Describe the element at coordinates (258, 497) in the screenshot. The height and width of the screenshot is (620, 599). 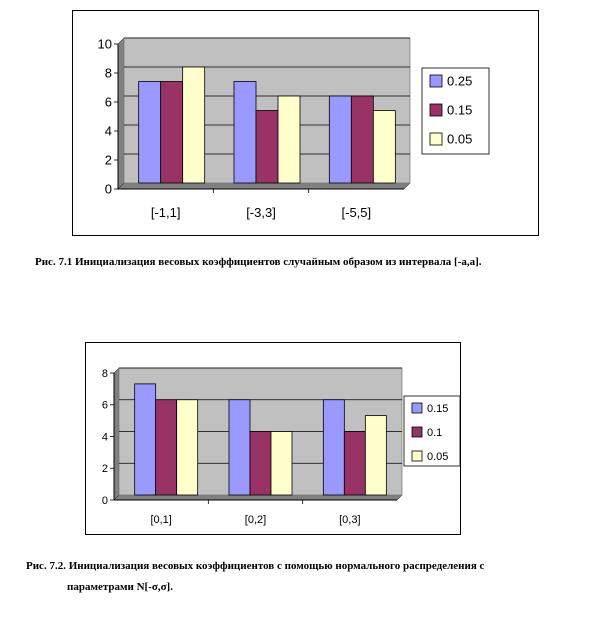
I see `chart-2-floor` at that location.